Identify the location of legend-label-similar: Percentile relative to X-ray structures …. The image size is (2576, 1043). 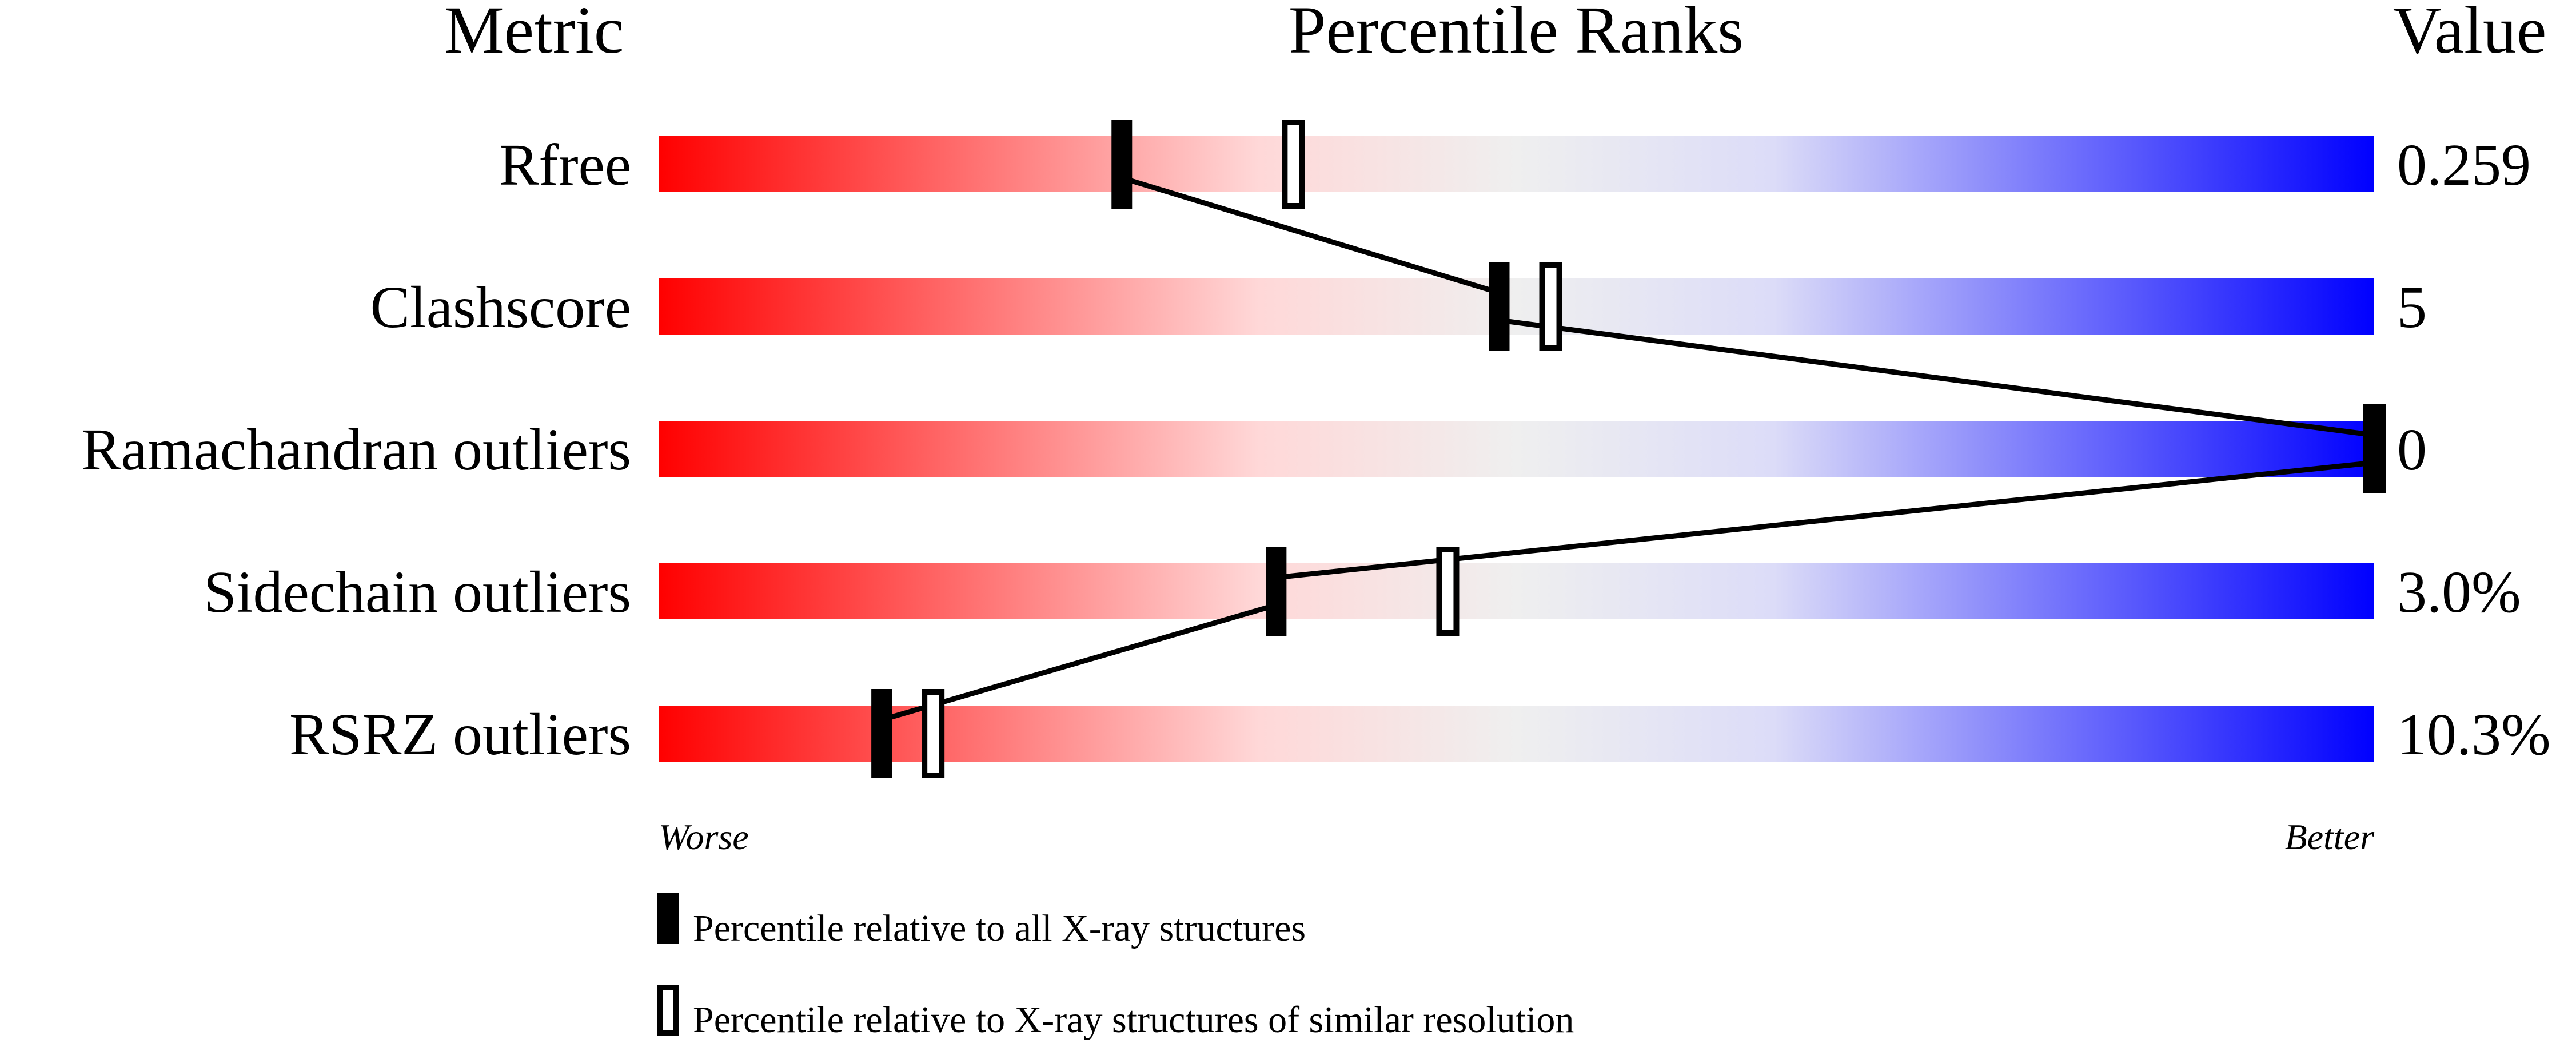
(1133, 1020).